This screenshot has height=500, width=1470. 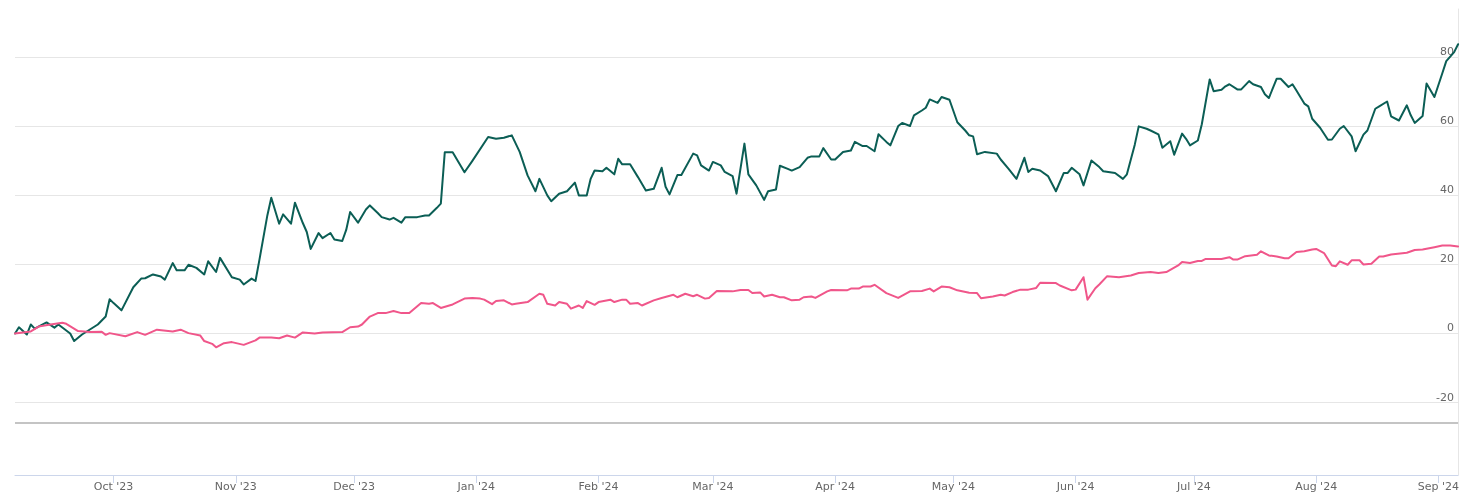 I want to click on x-tick-label: Apr '24, so click(x=835, y=486).